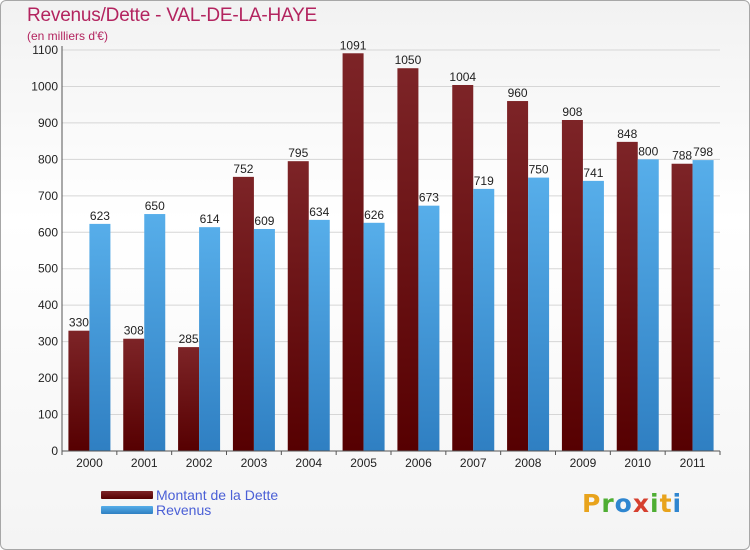 The image size is (750, 550). Describe the element at coordinates (623, 503) in the screenshot. I see `logo-letter: o` at that location.